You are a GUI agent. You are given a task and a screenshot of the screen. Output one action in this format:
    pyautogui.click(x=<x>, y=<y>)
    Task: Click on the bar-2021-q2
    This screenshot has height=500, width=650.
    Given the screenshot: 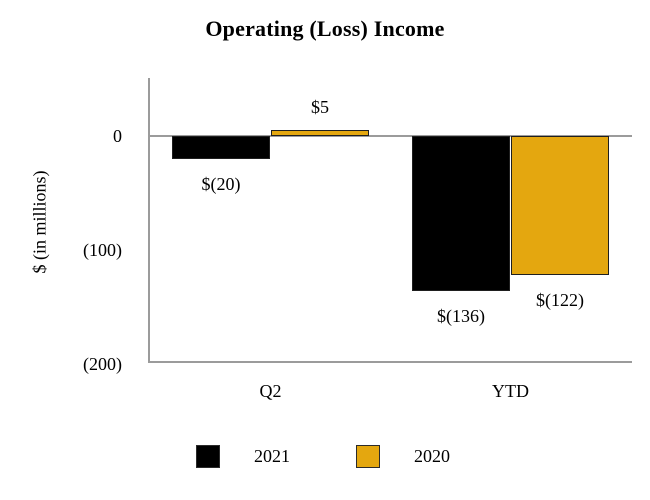 What is the action you would take?
    pyautogui.click(x=221, y=147)
    